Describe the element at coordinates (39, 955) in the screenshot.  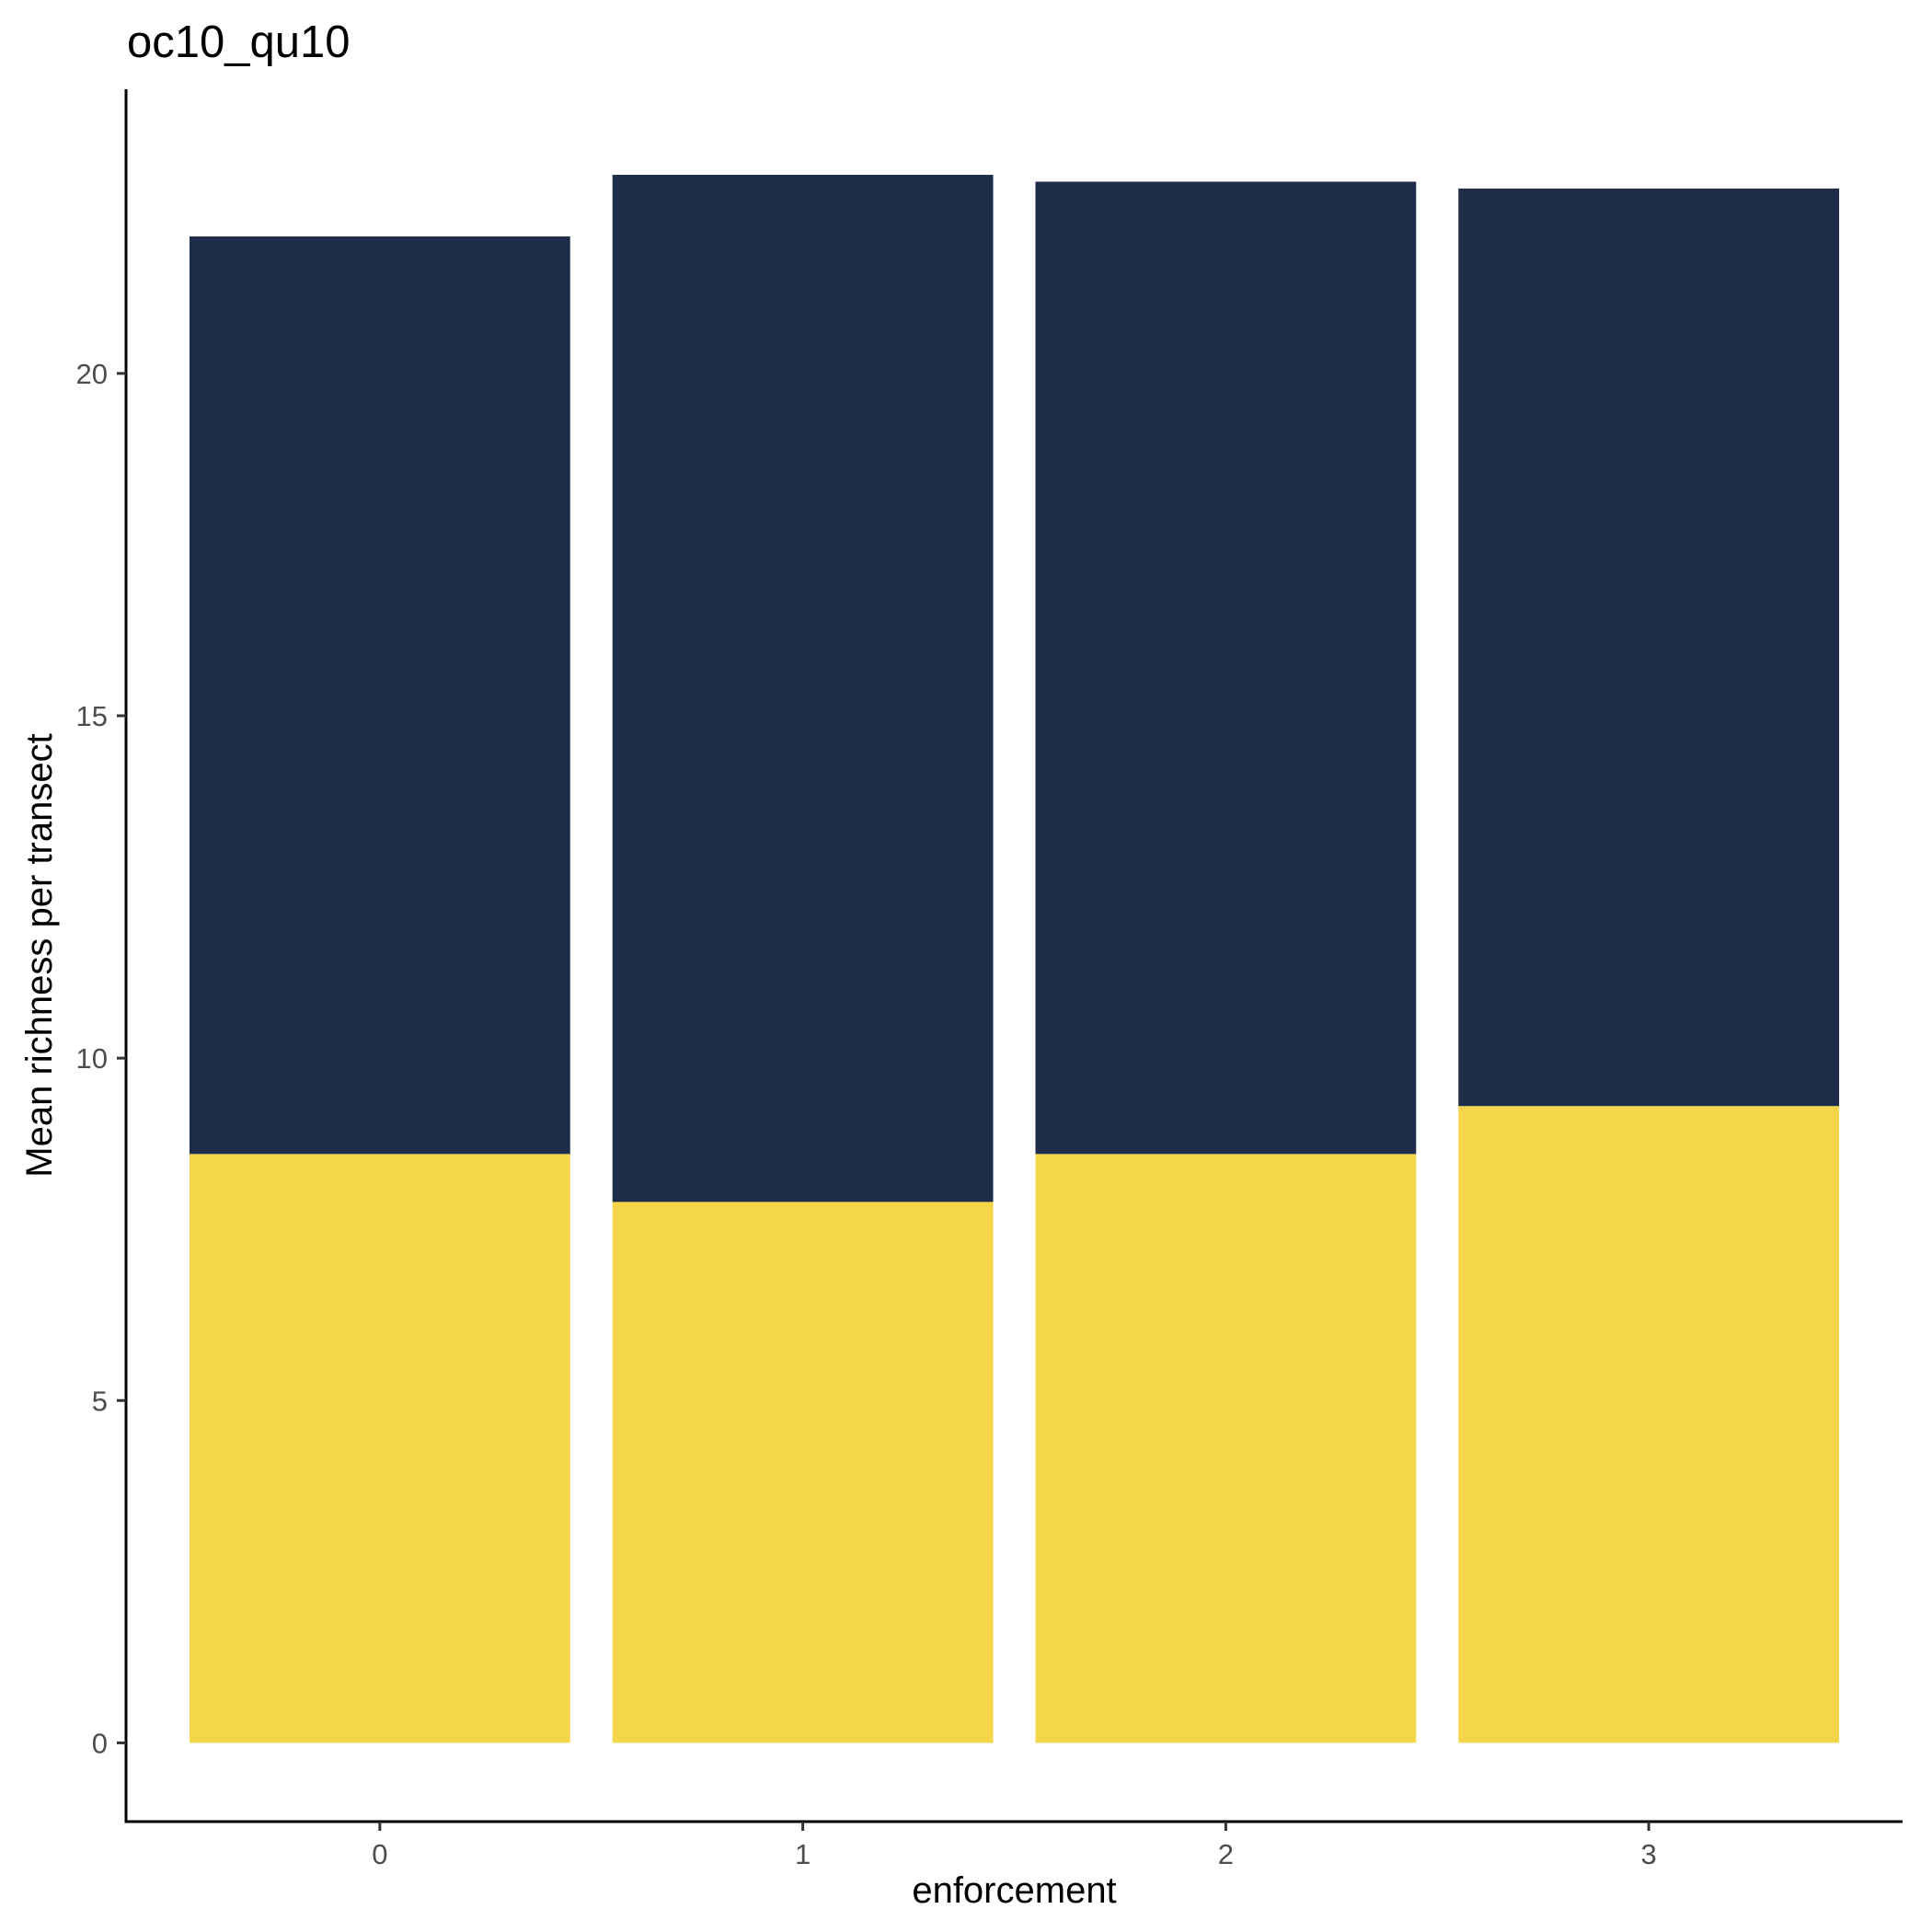
I see `y-axis-title: Mean richness per transect` at that location.